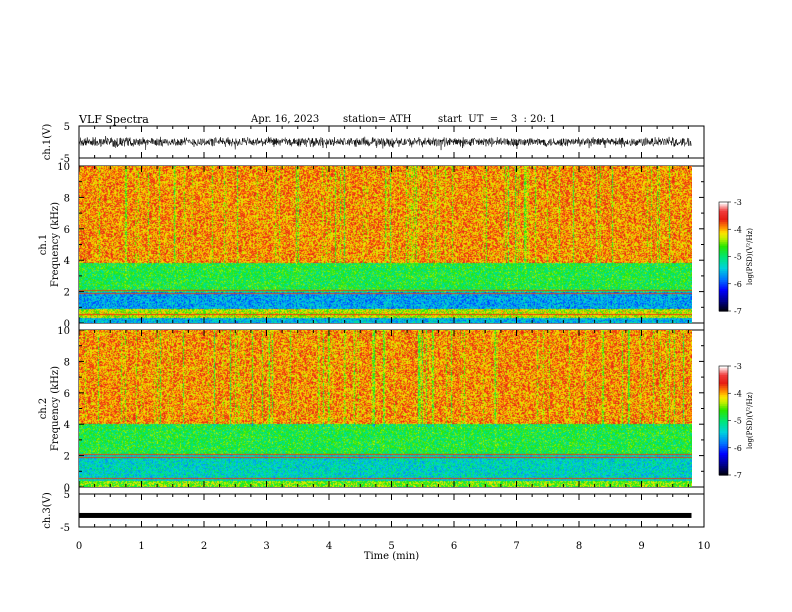  I want to click on ch1-colorbar-tick-label: -6, so click(738, 284).